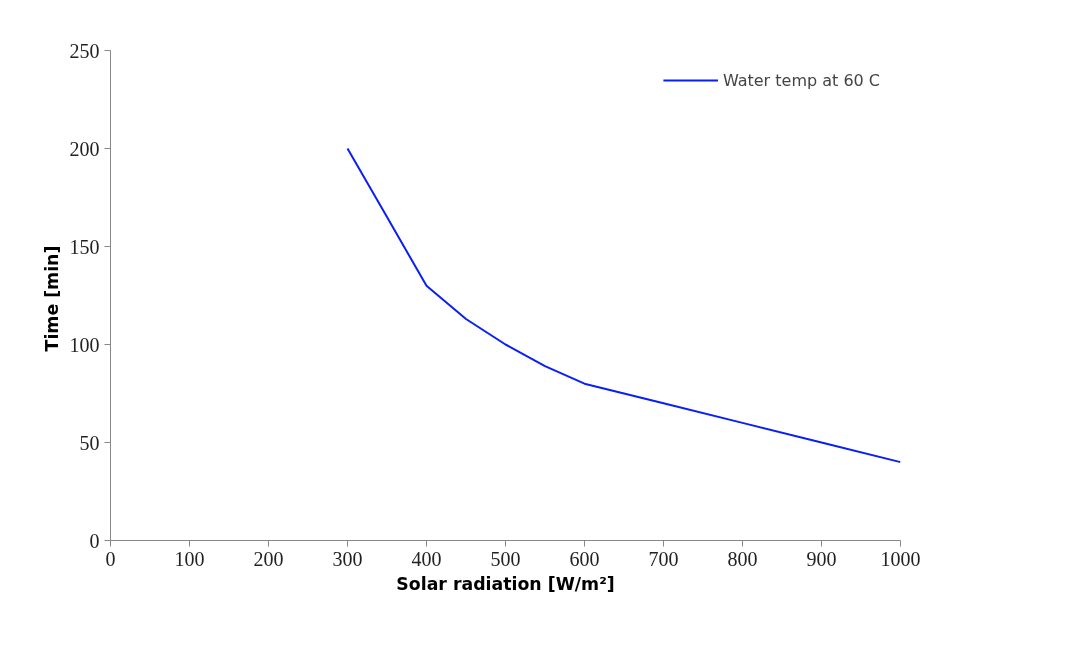  What do you see at coordinates (51, 298) in the screenshot?
I see `y-axis-title: Time [min]` at bounding box center [51, 298].